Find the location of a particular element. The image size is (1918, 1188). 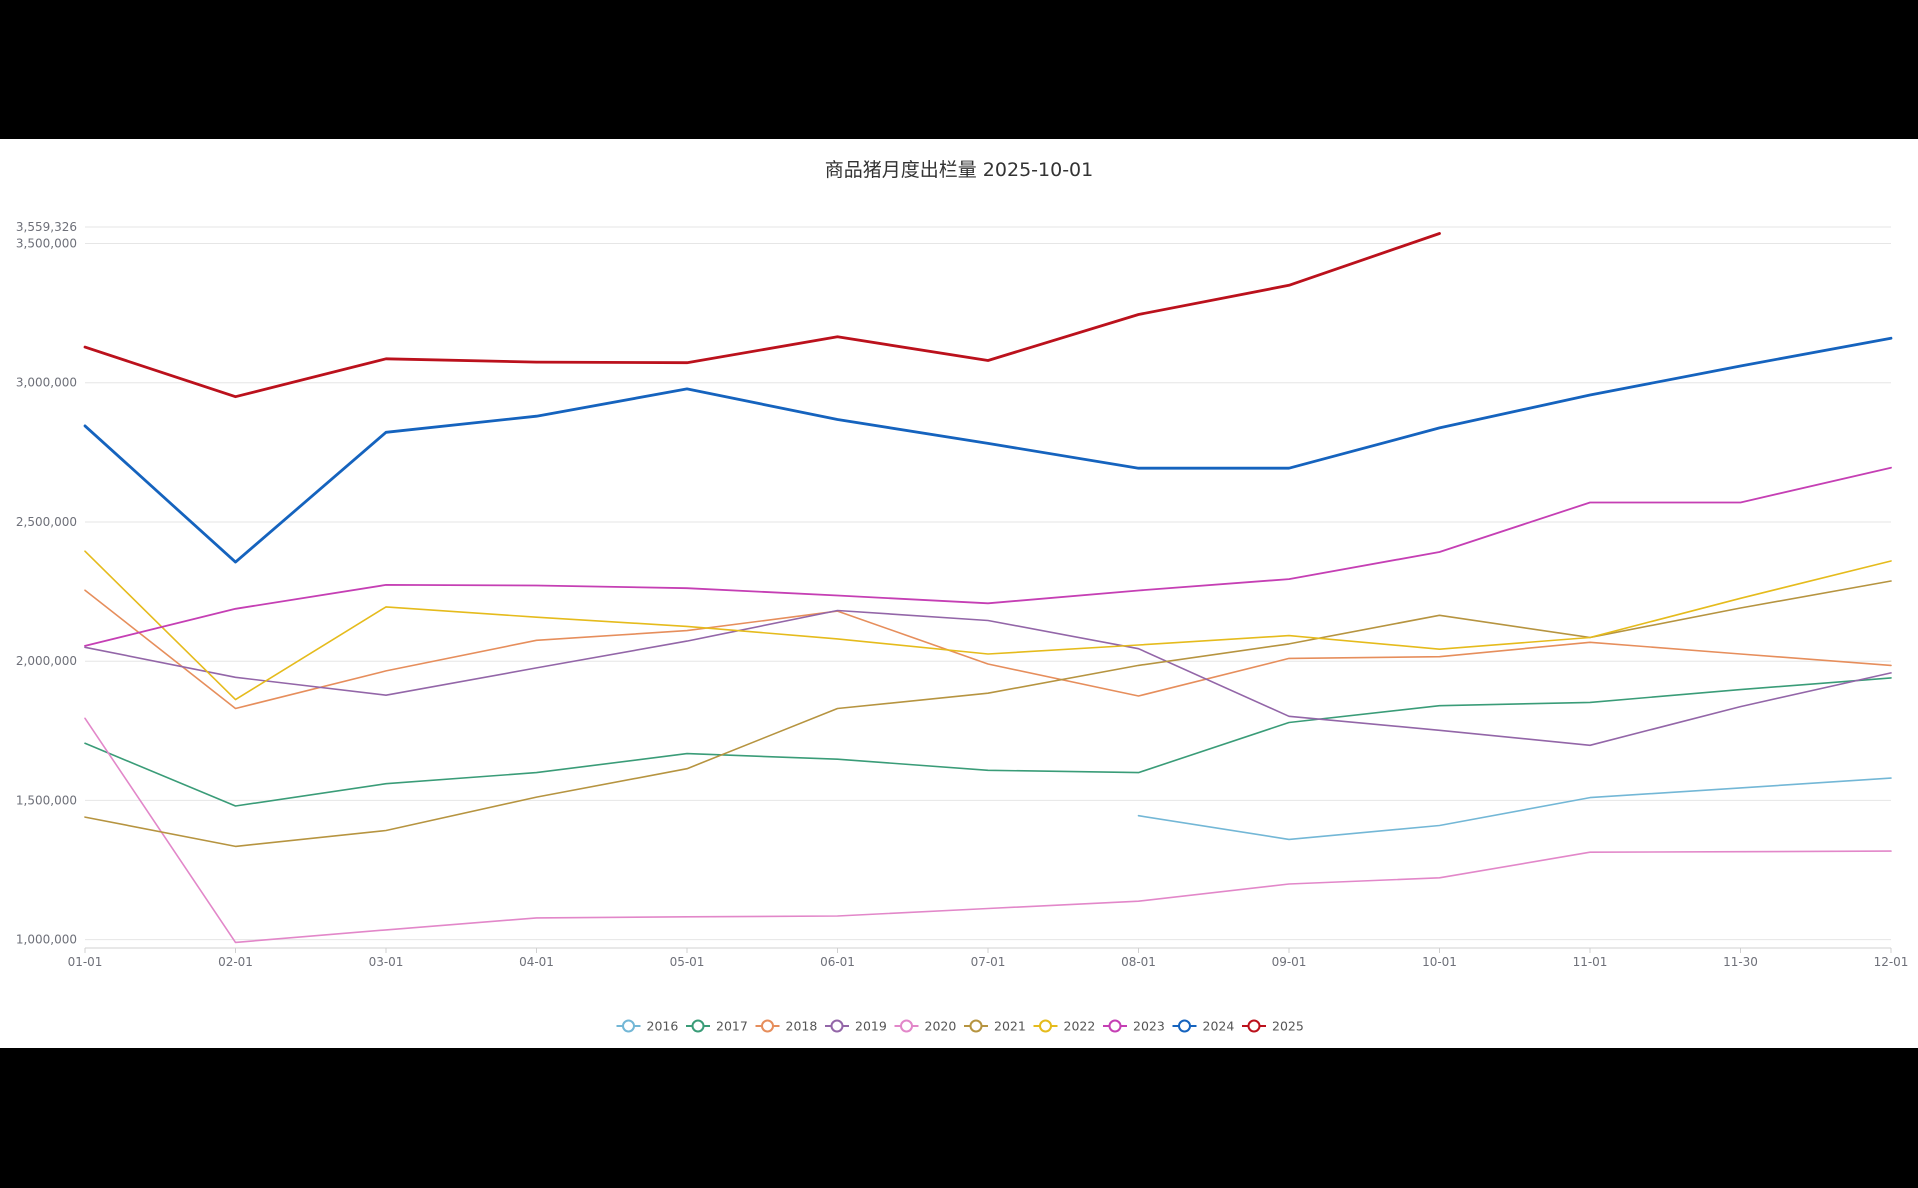

x-tick-label: 11-30 is located at coordinates (1740, 962).